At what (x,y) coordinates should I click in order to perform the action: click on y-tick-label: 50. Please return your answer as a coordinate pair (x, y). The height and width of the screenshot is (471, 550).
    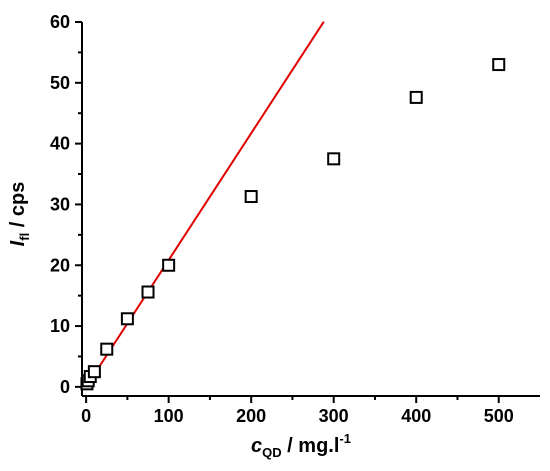
    Looking at the image, I should click on (60, 83).